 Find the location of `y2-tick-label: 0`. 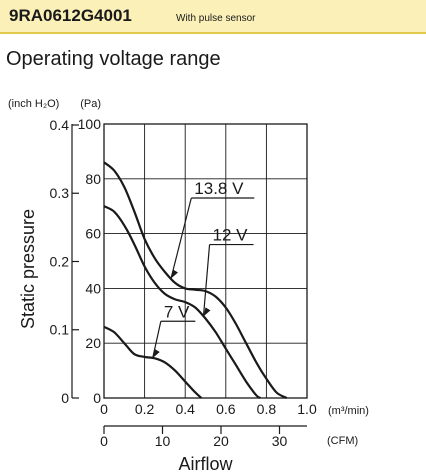

y2-tick-label: 0 is located at coordinates (65, 398).